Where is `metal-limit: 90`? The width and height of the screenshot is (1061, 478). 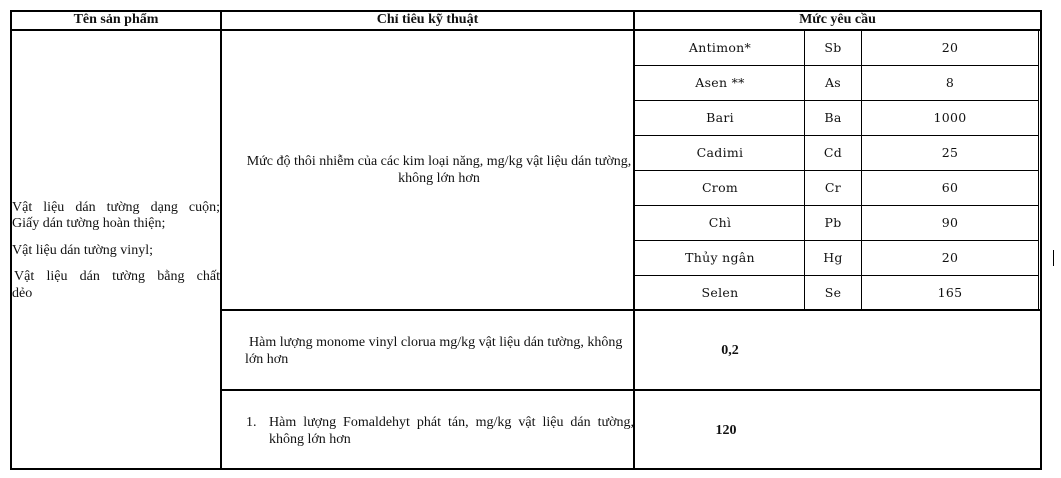 metal-limit: 90 is located at coordinates (950, 222).